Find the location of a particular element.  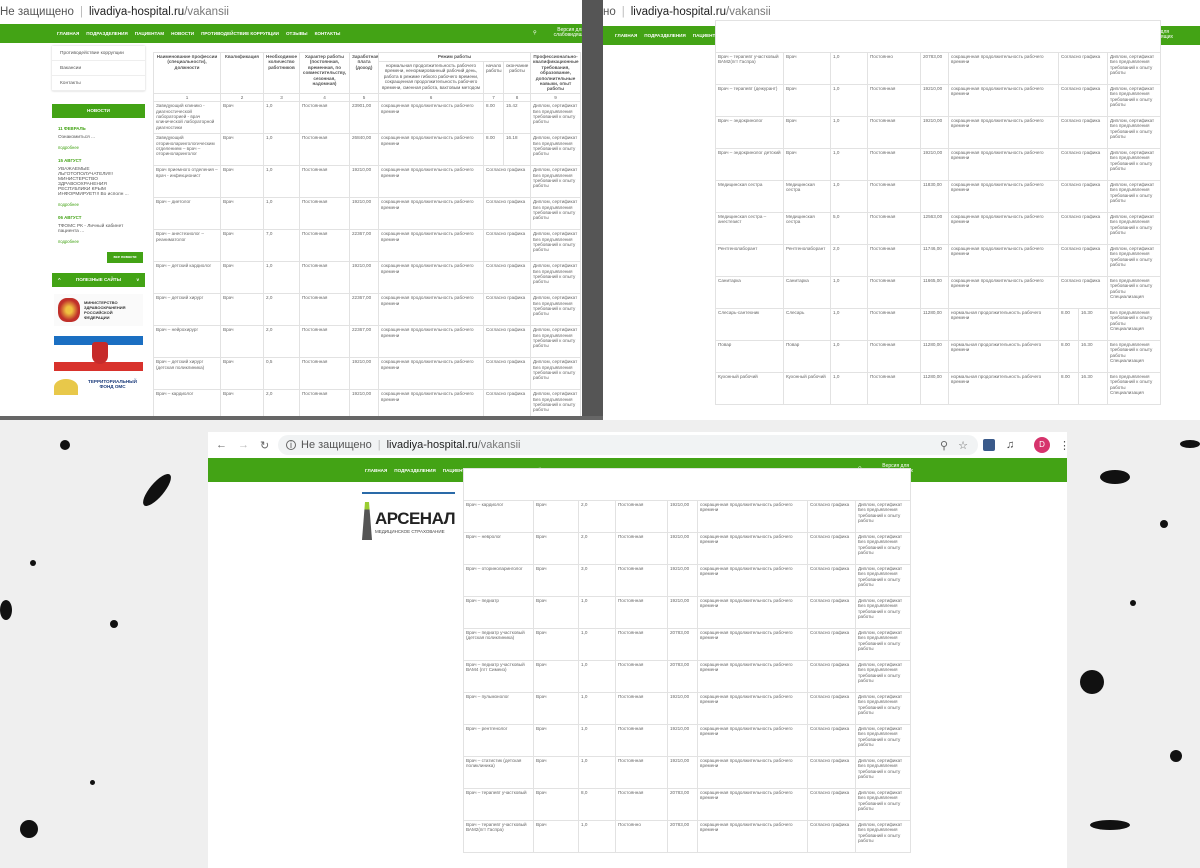

profession-cell: Врач – рентгенолог is located at coordinates (498, 740).